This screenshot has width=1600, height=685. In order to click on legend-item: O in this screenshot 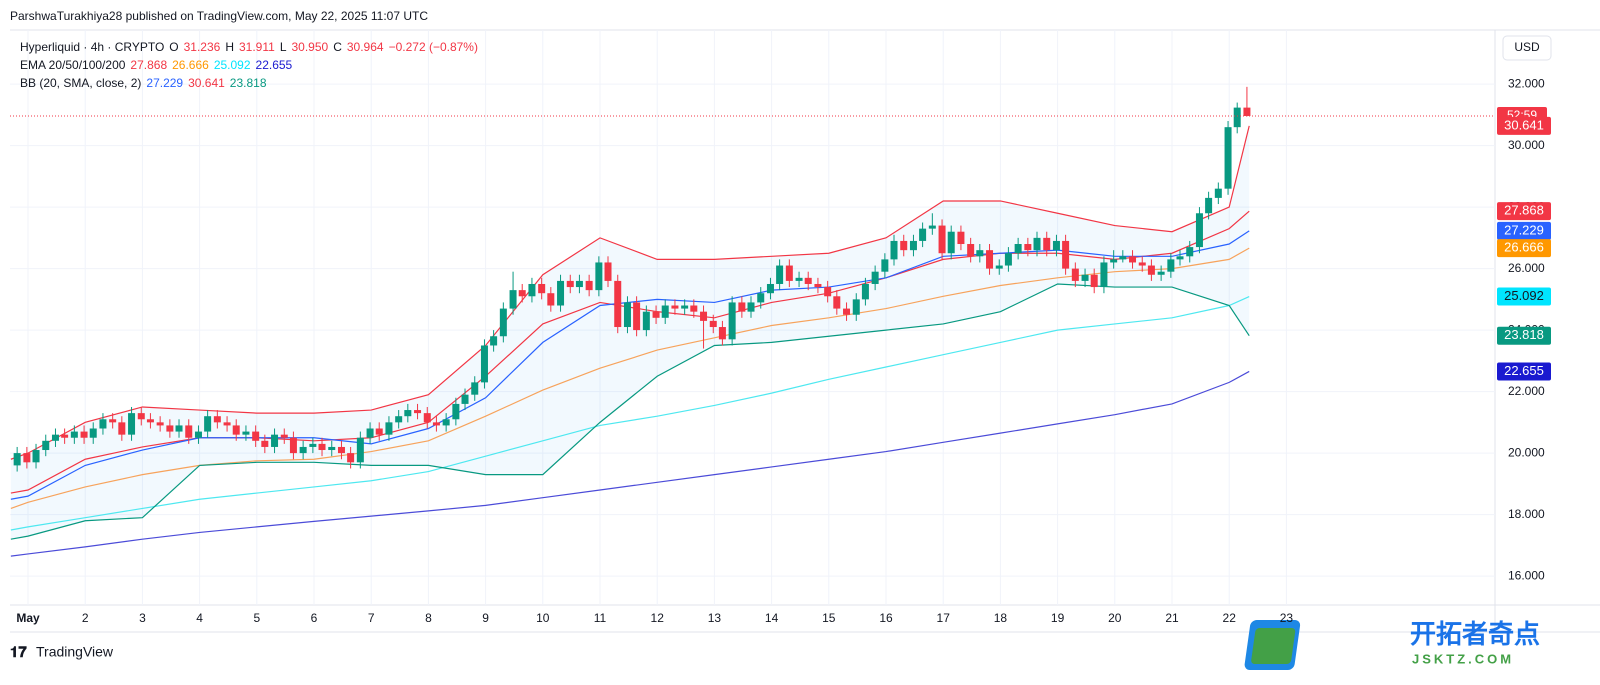, I will do `click(174, 47)`.